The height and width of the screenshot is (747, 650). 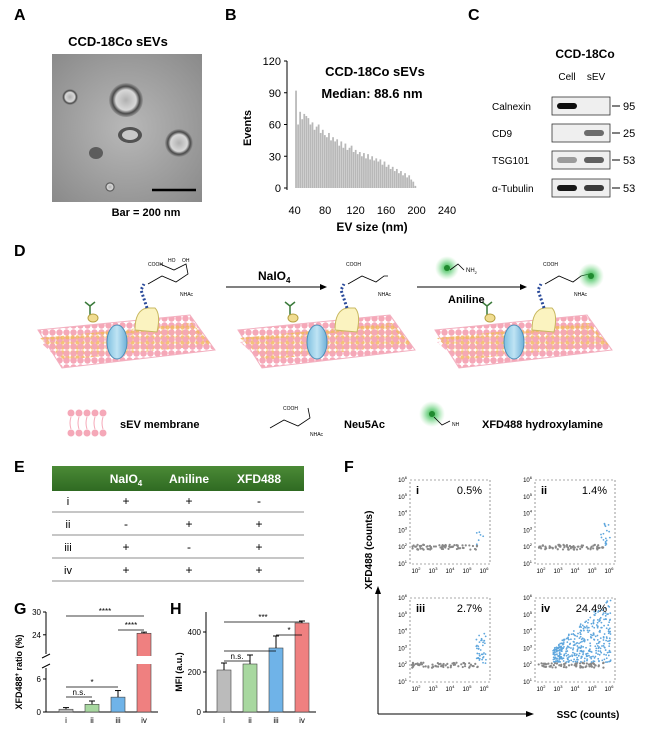 What do you see at coordinates (528, 664) in the screenshot?
I see `flow-y-tick: 10²` at bounding box center [528, 664].